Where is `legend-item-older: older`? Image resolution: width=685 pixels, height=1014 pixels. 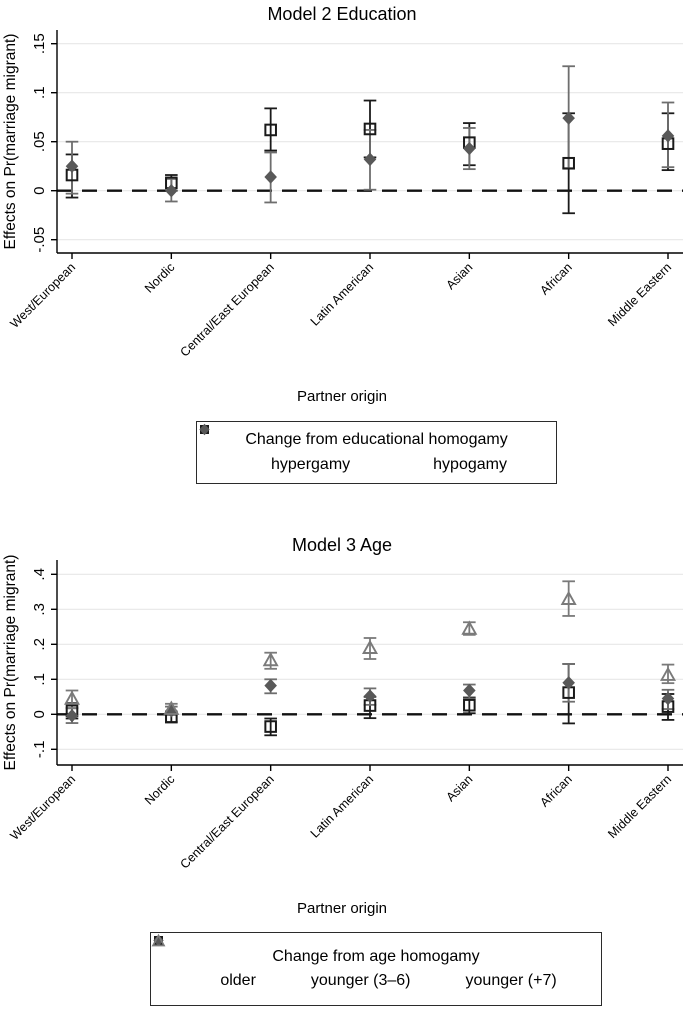
legend-item-older: older is located at coordinates (205, 963).